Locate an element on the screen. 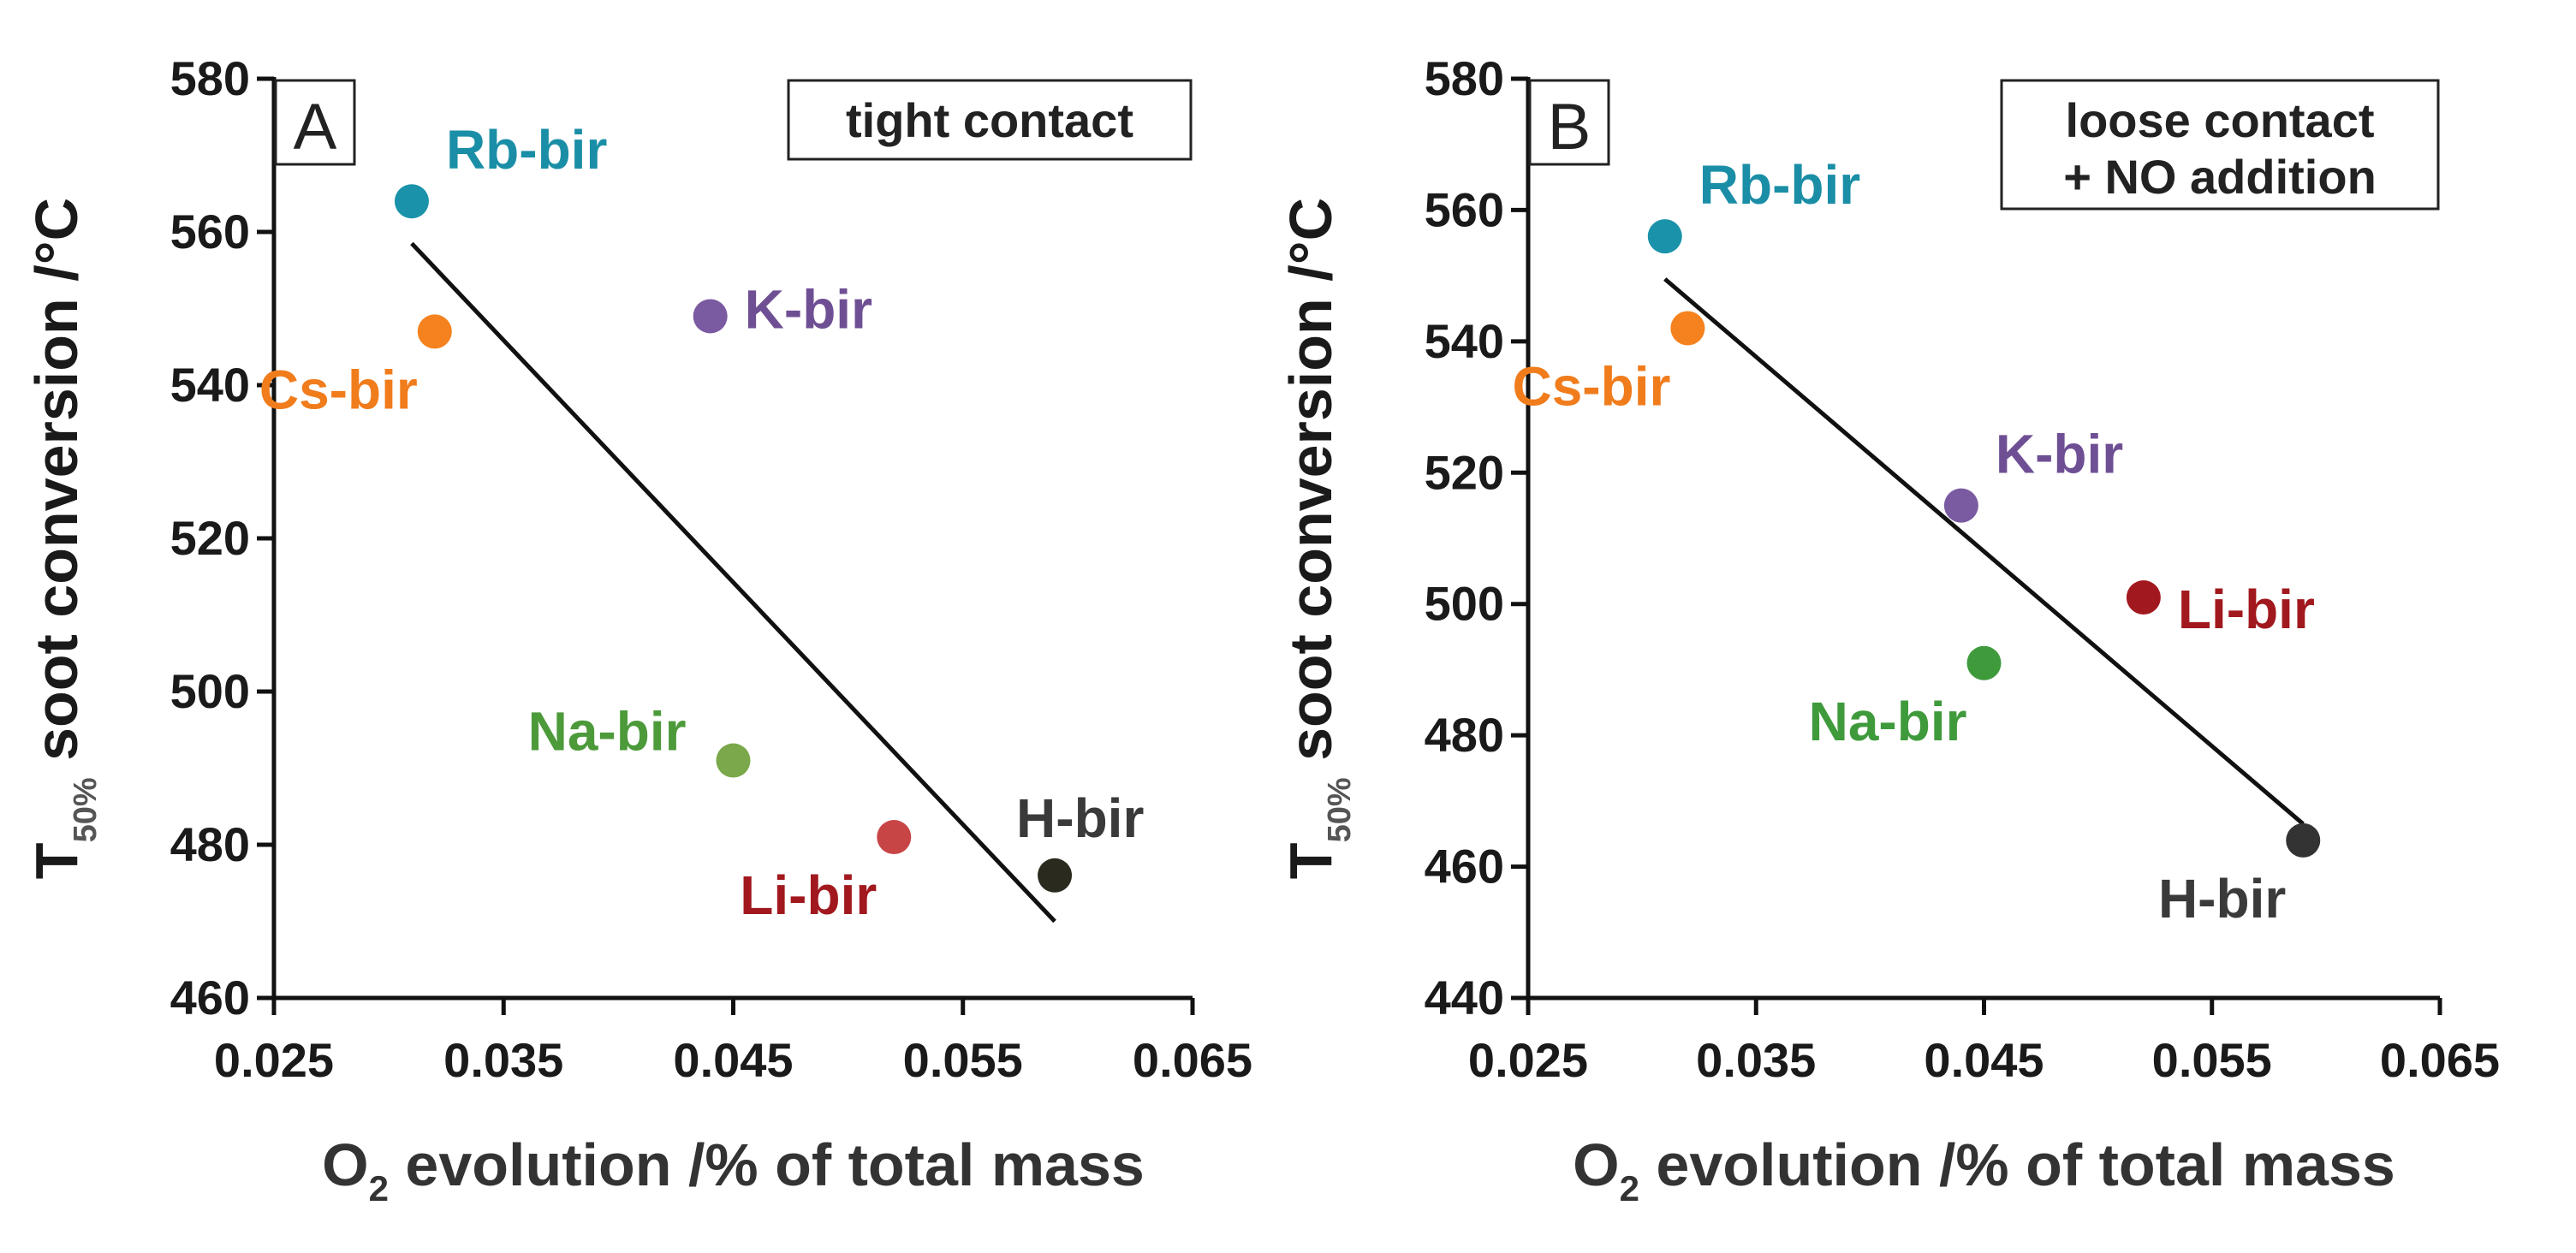  panel-b-y-axis-label: T50% soot conversion /°C is located at coordinates (1317, 538).